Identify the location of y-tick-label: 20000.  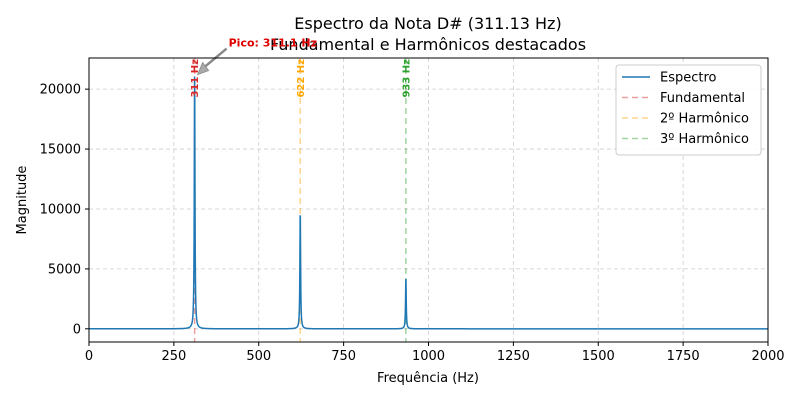
(60, 90).